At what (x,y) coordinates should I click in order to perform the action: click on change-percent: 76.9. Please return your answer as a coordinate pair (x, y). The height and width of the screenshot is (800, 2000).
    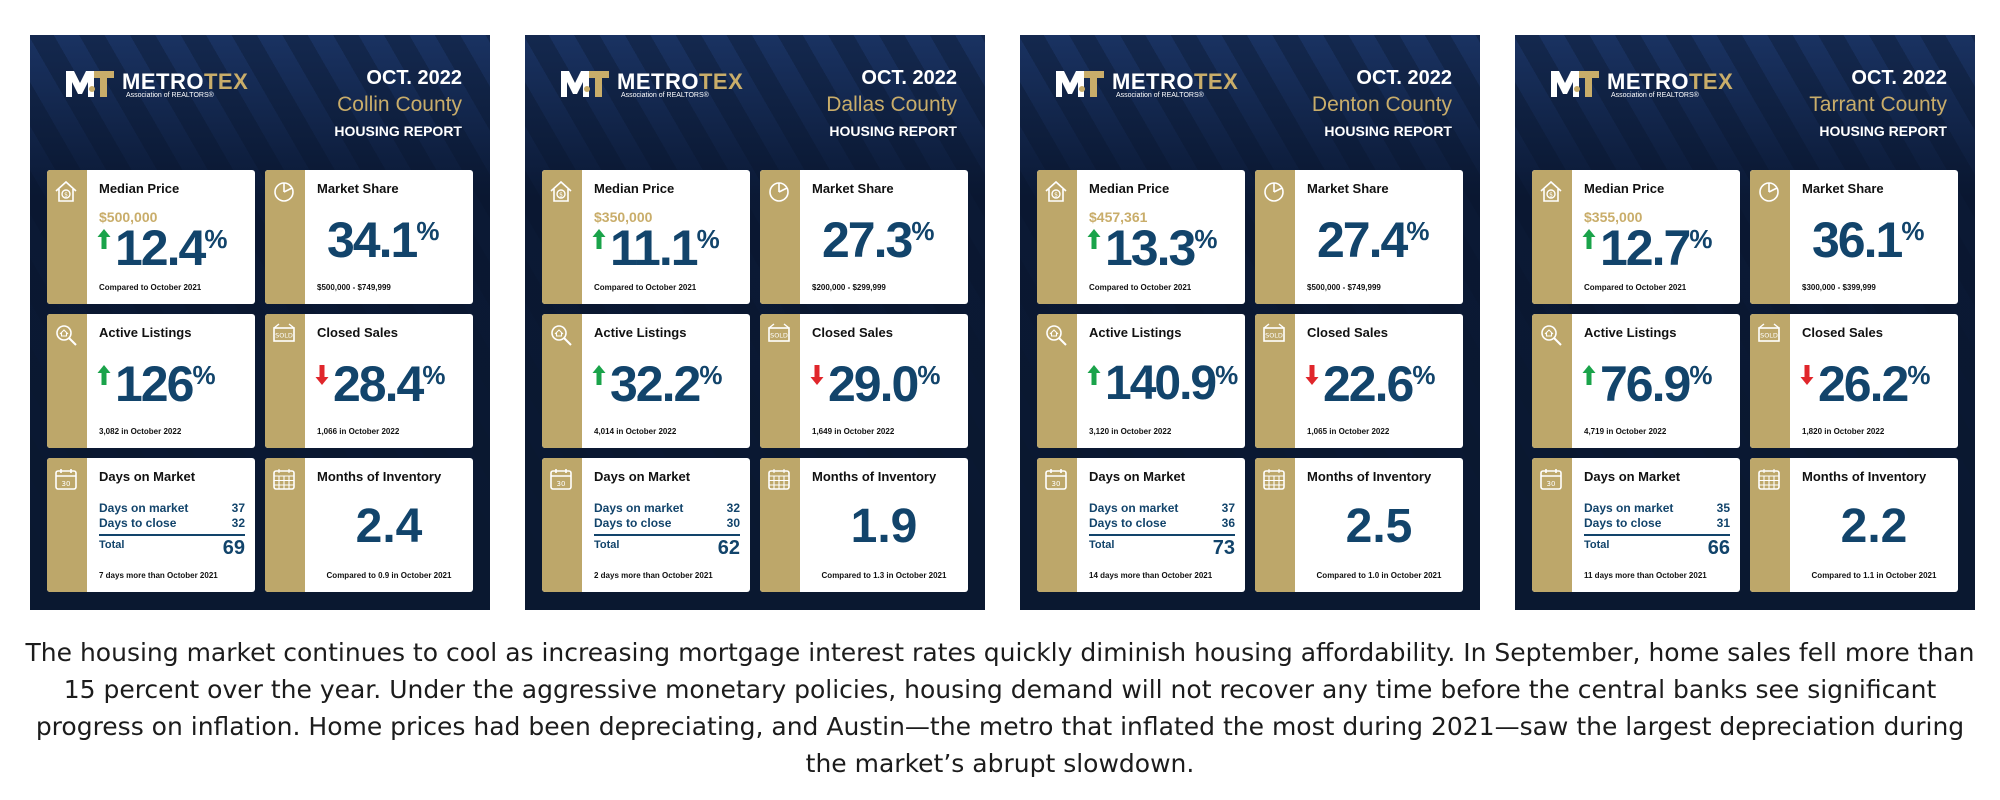
    Looking at the image, I should click on (1645, 384).